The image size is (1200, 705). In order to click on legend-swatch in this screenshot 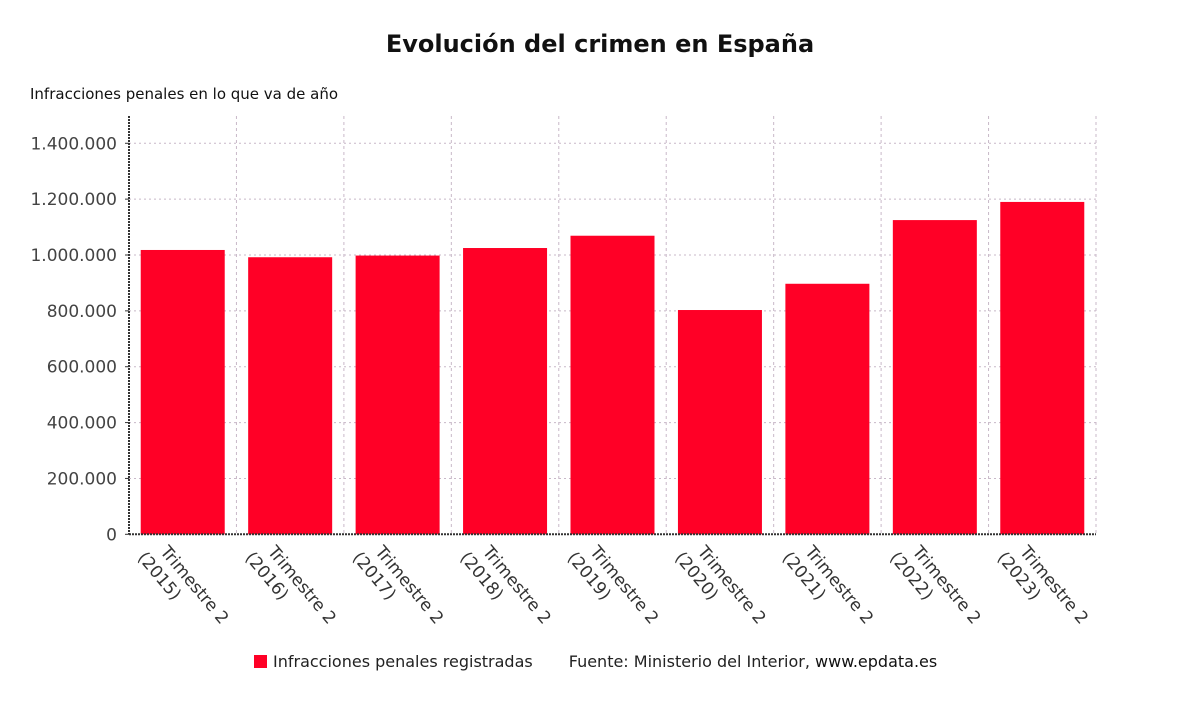, I will do `click(260, 661)`.